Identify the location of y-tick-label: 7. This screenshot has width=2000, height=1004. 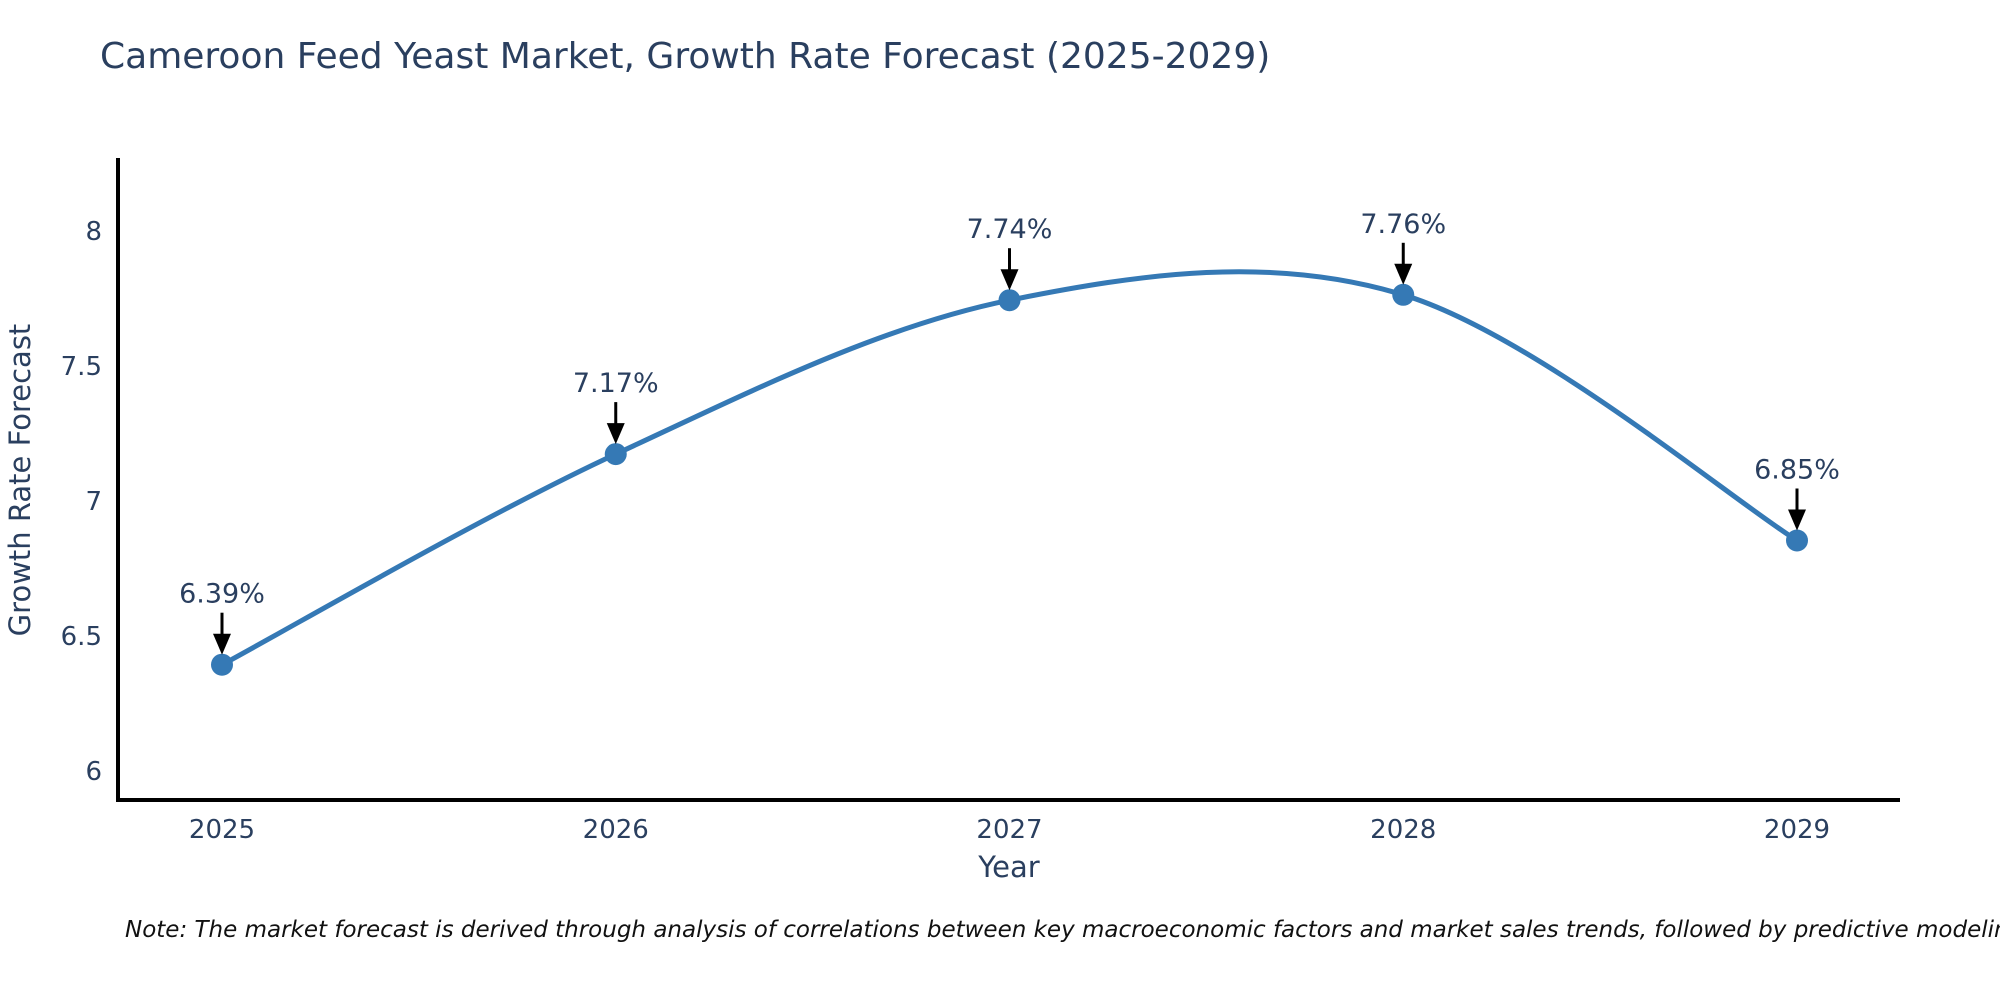
(93, 502).